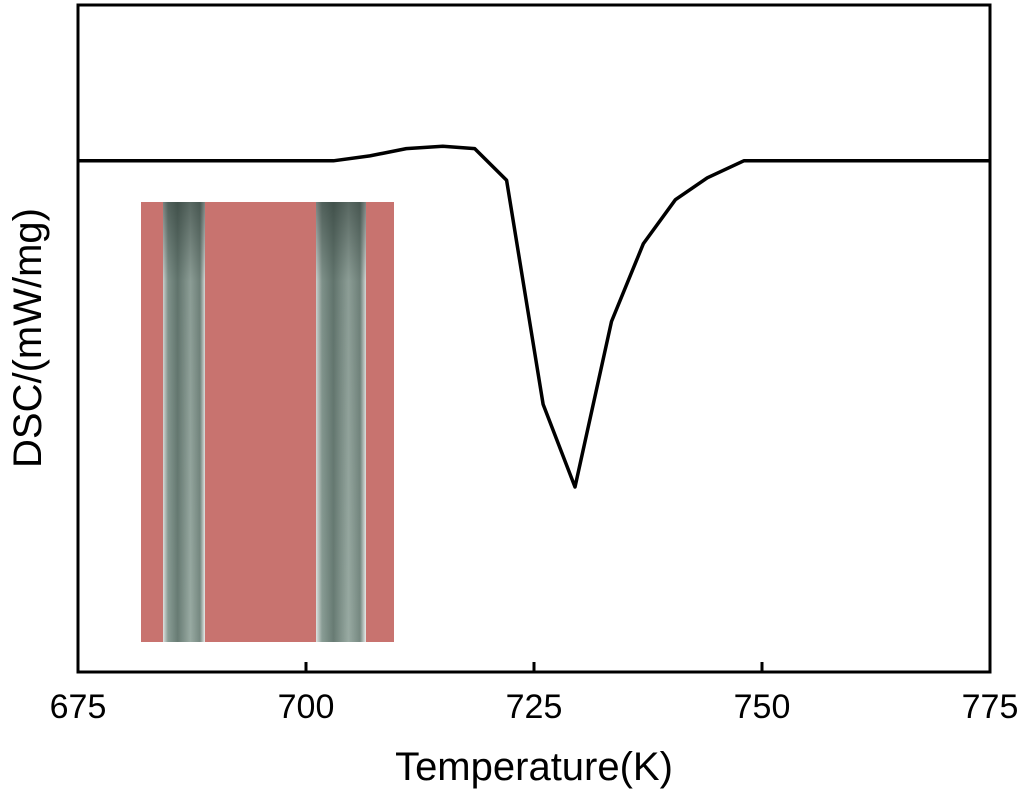 The image size is (1024, 791). Describe the element at coordinates (534, 767) in the screenshot. I see `x-axis-title: Temperature(K)` at that location.